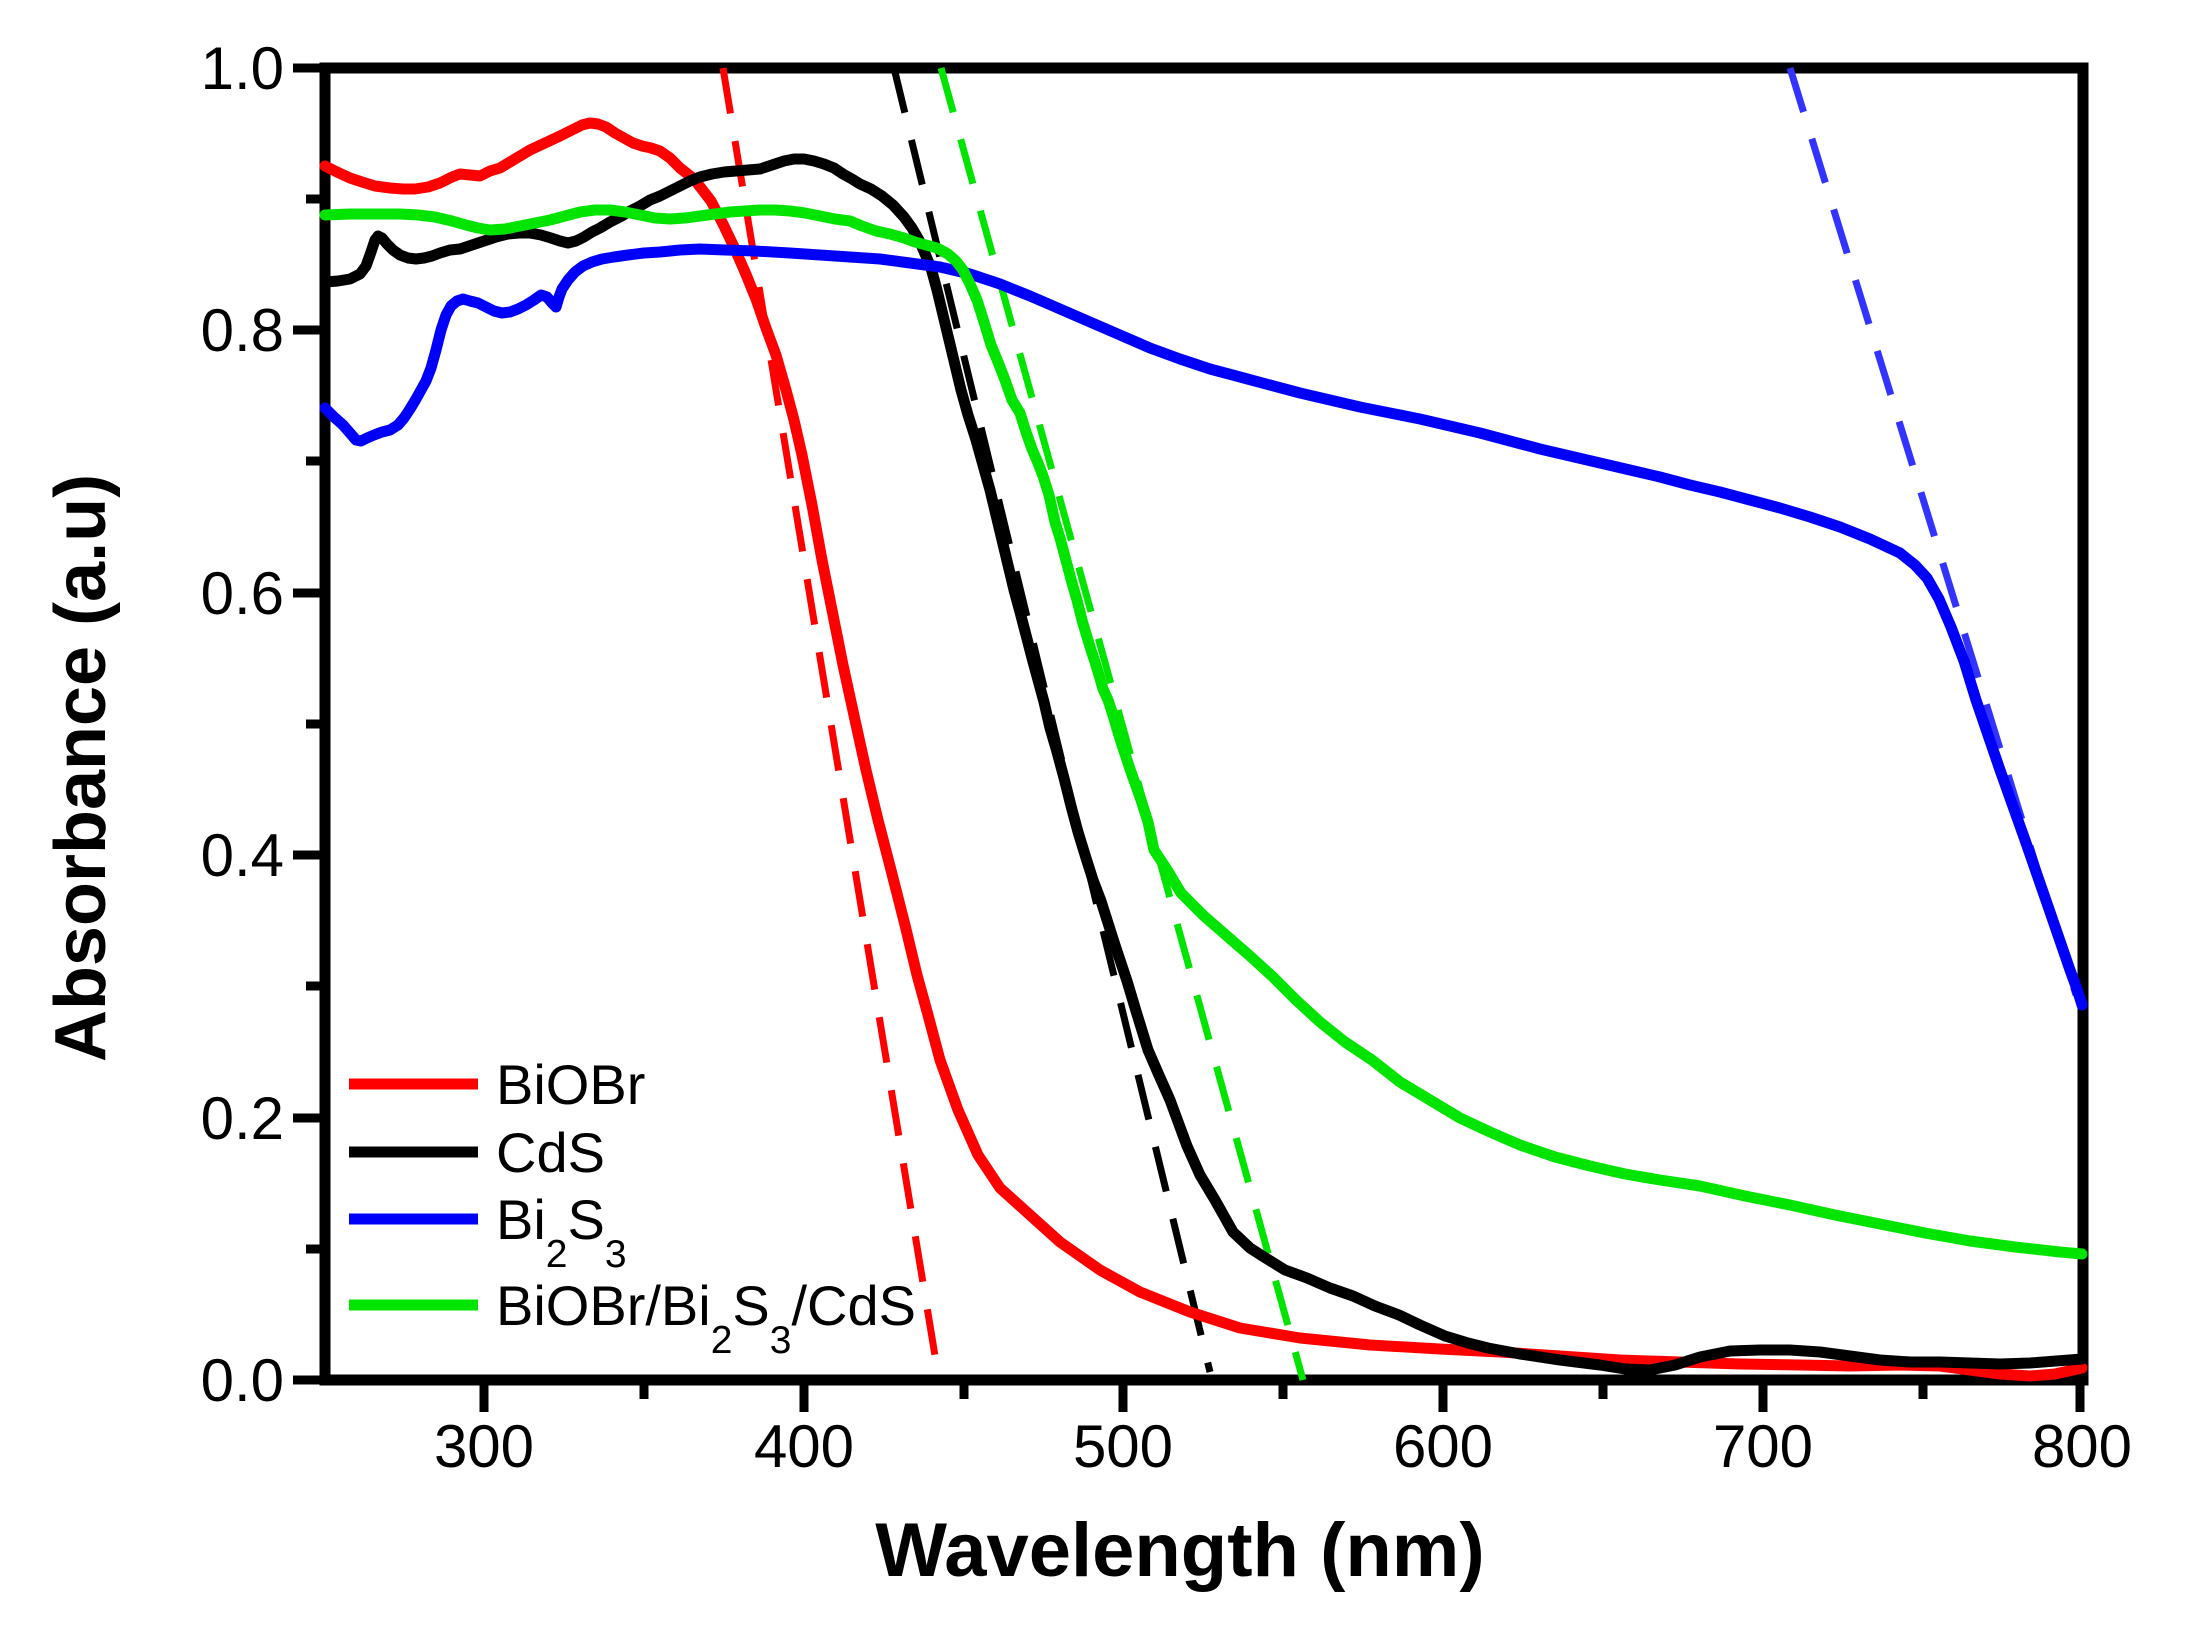 The width and height of the screenshot is (2200, 1628). I want to click on svg-text: Wavelength (nm), so click(1179, 1550).